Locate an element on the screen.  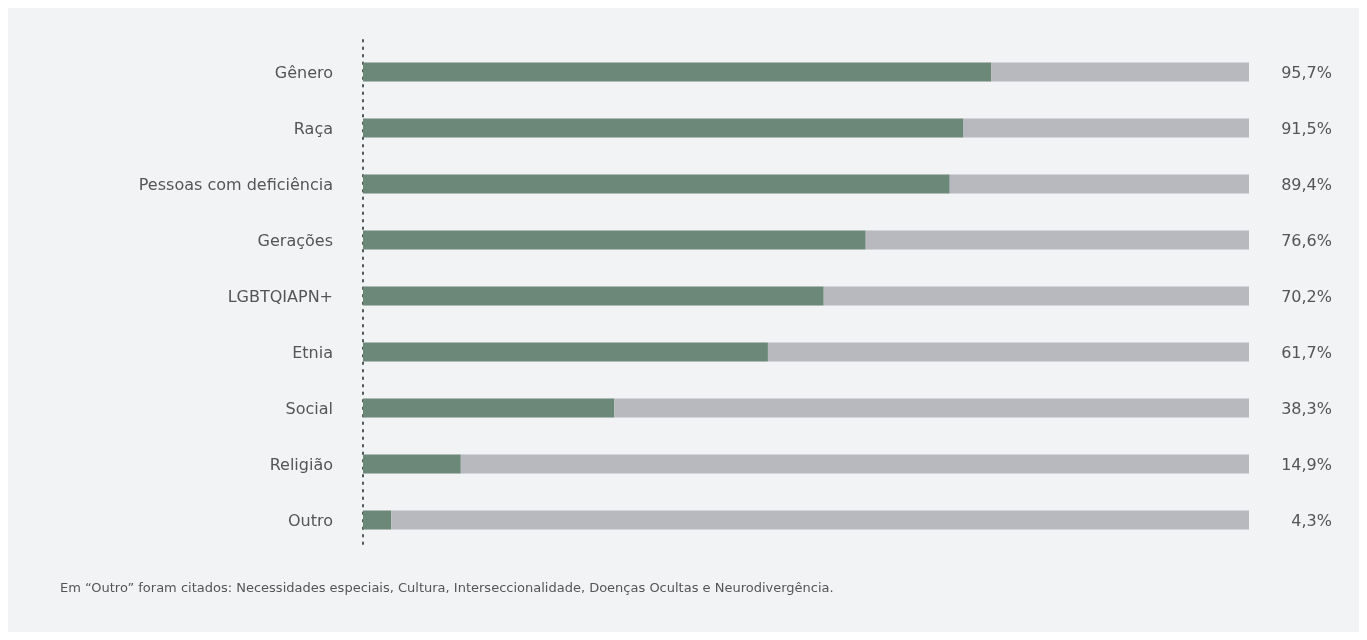
data-label: 4,3% is located at coordinates (1311, 520).